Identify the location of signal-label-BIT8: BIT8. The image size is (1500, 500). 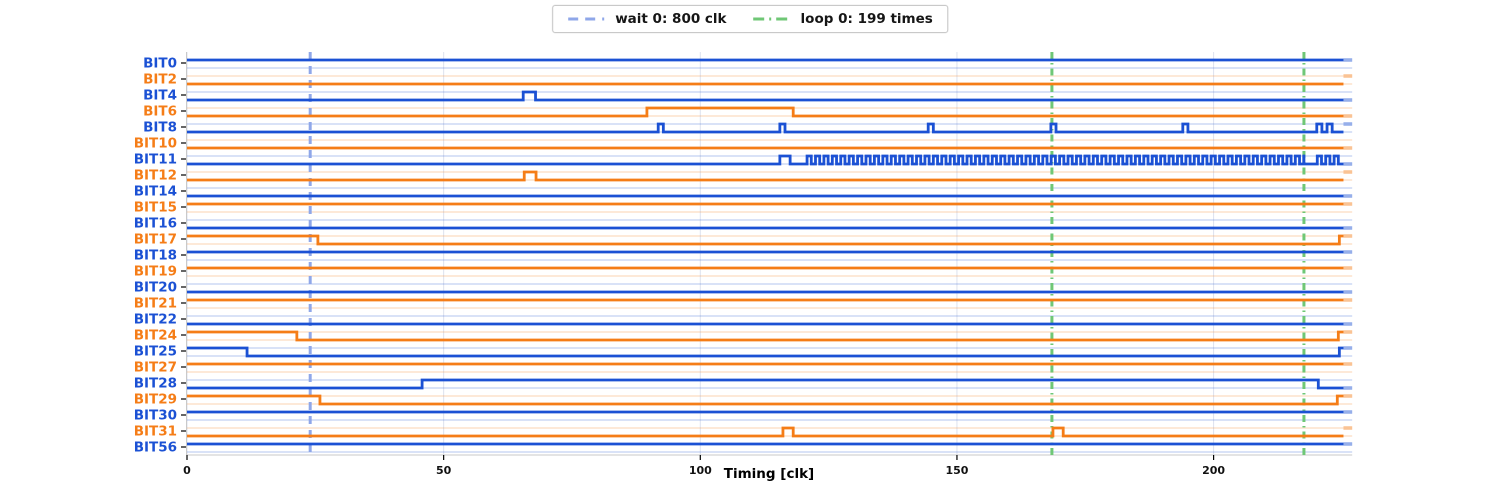
(160, 128).